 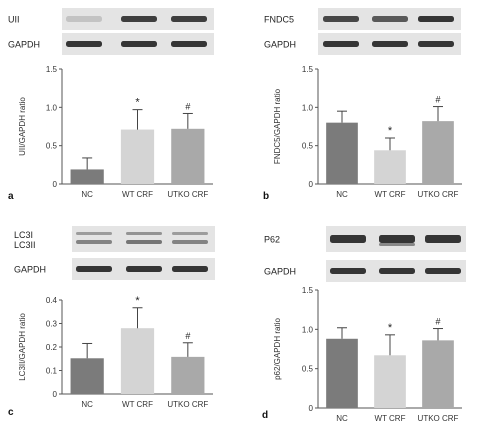 I want to click on blot-label: FNDC5, so click(x=279, y=20).